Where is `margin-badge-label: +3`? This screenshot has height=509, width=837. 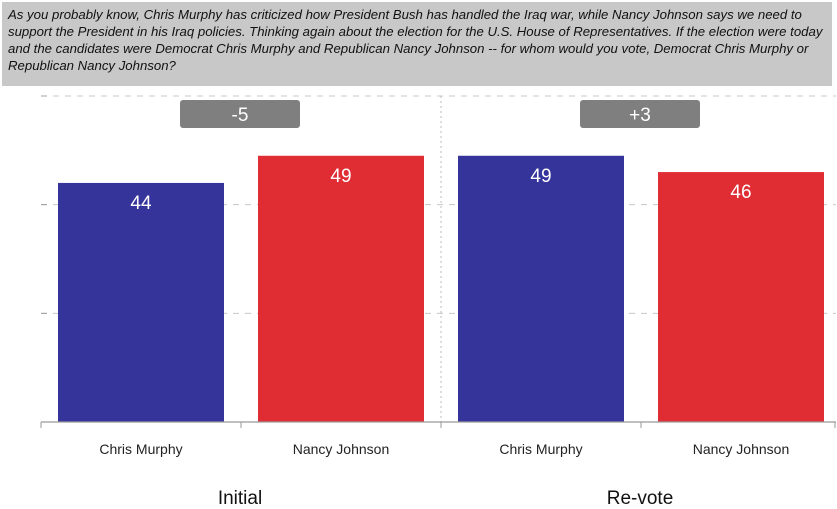 margin-badge-label: +3 is located at coordinates (640, 115).